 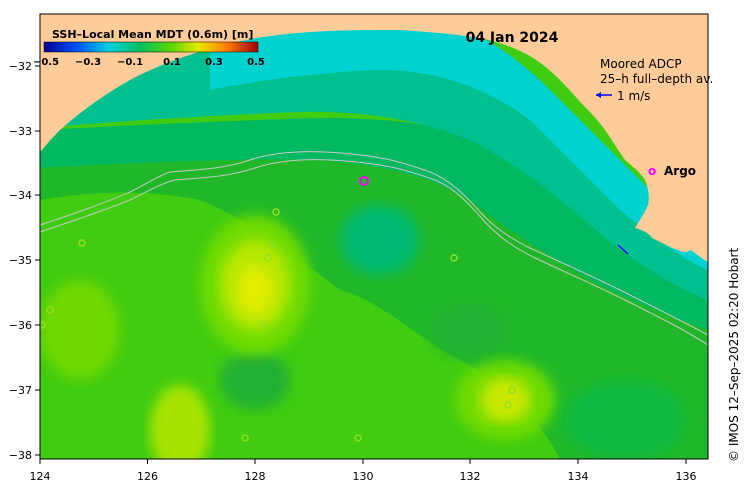 I want to click on x-tick-label: 124, so click(x=40, y=476).